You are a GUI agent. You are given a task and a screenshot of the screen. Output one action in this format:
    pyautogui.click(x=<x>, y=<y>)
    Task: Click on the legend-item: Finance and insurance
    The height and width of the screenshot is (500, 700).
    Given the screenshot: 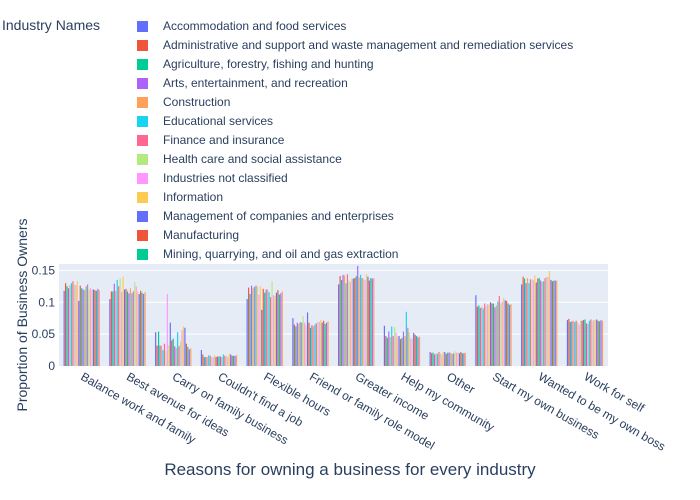 What is the action you would take?
    pyautogui.click(x=211, y=140)
    